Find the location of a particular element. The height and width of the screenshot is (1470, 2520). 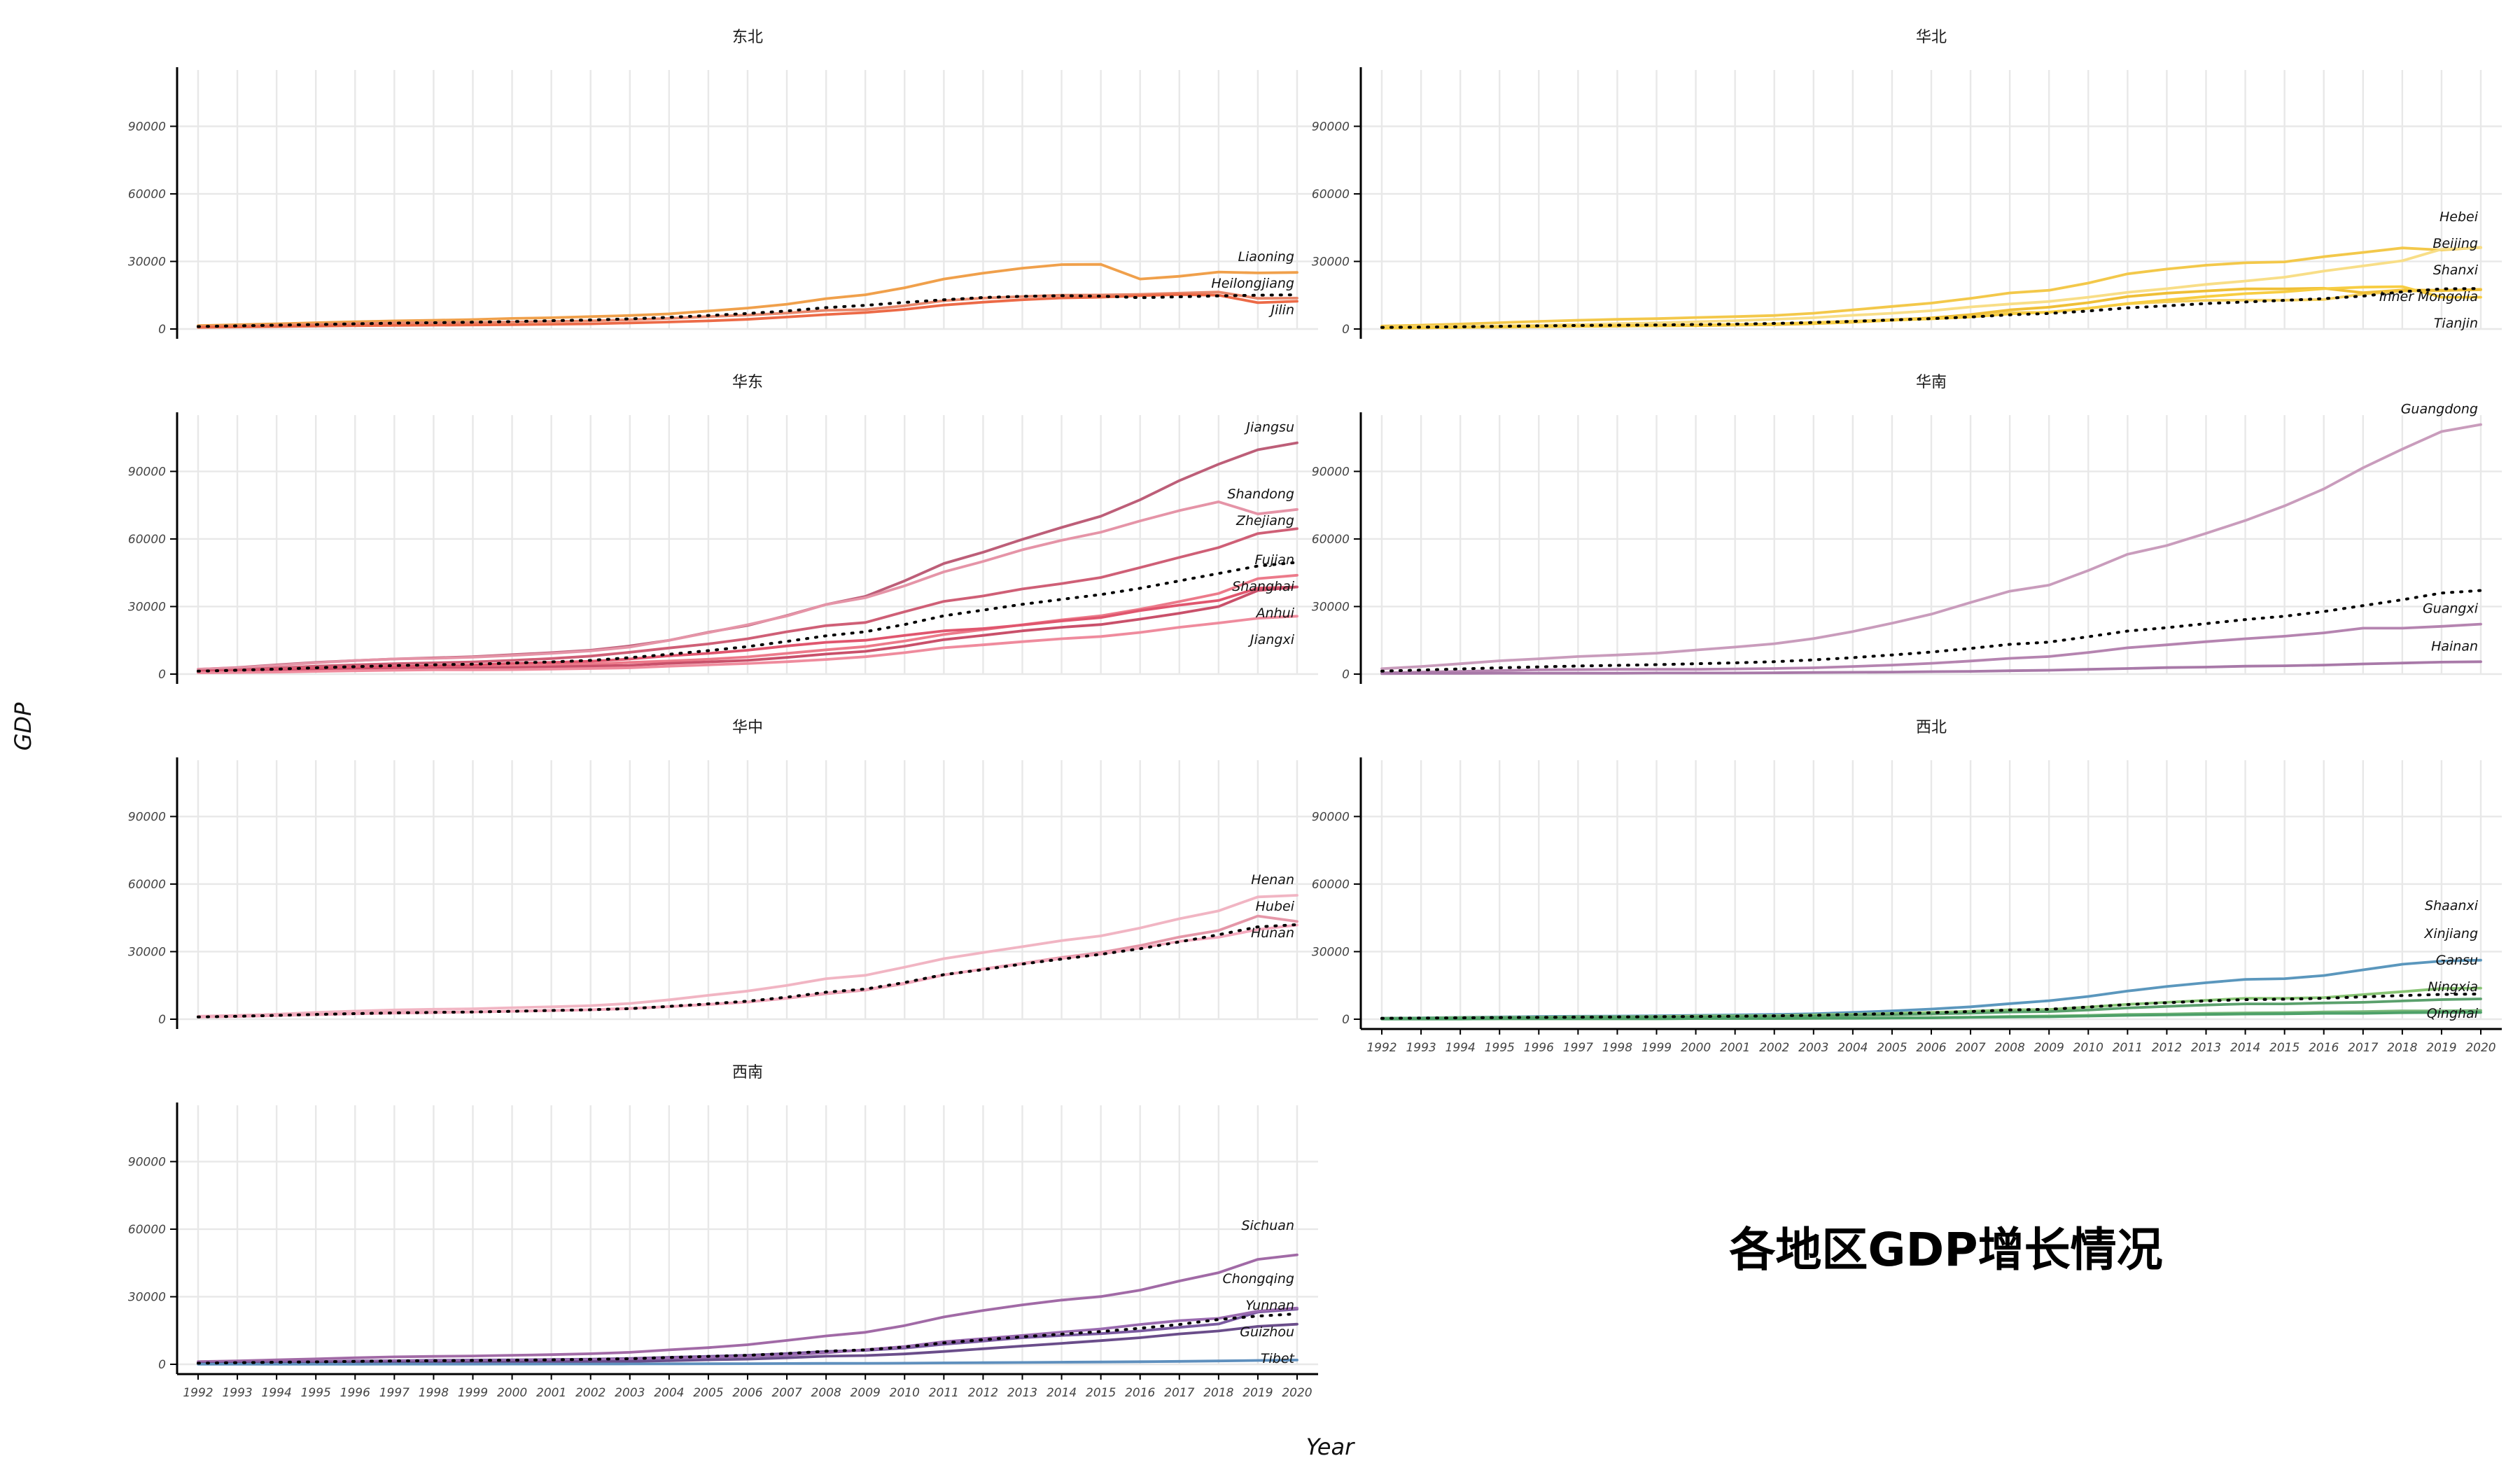

x-tick-label: 2001 is located at coordinates (1735, 1048).